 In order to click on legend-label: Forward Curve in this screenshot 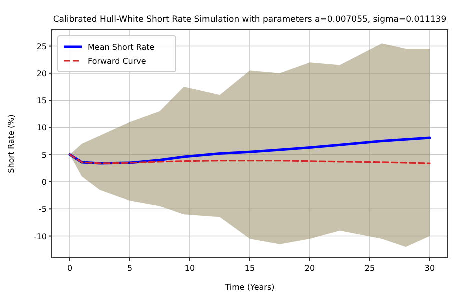, I will do `click(117, 61)`.